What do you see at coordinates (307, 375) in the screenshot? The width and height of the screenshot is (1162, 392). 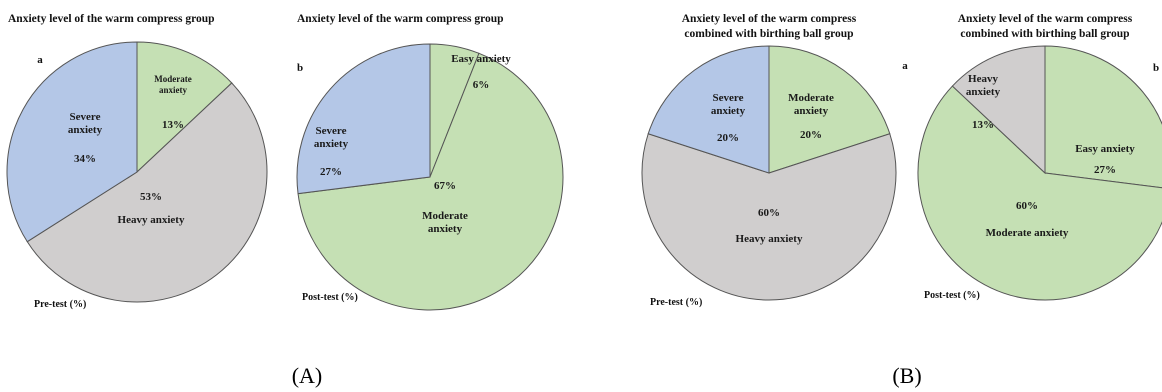 I see `panel-label-a: (A)` at bounding box center [307, 375].